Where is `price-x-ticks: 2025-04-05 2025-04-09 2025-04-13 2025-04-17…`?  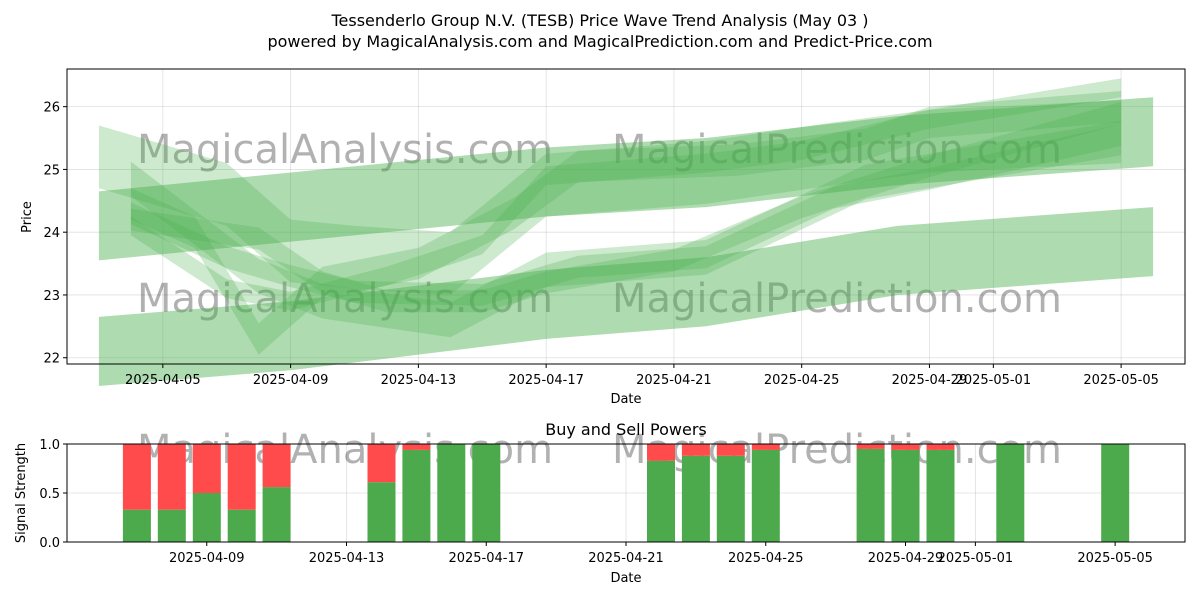 price-x-ticks: 2025-04-05 2025-04-09 2025-04-13 2025-04-17… is located at coordinates (642, 376).